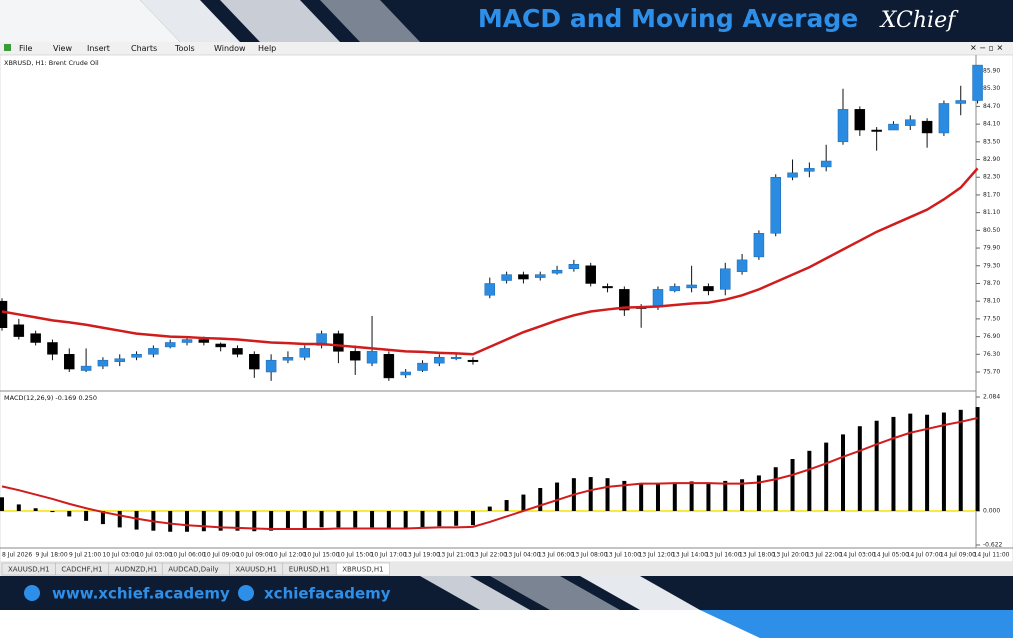 This screenshot has width=1013, height=638. Describe the element at coordinates (991, 212) in the screenshot. I see `price-tick-label: 81.10` at that location.